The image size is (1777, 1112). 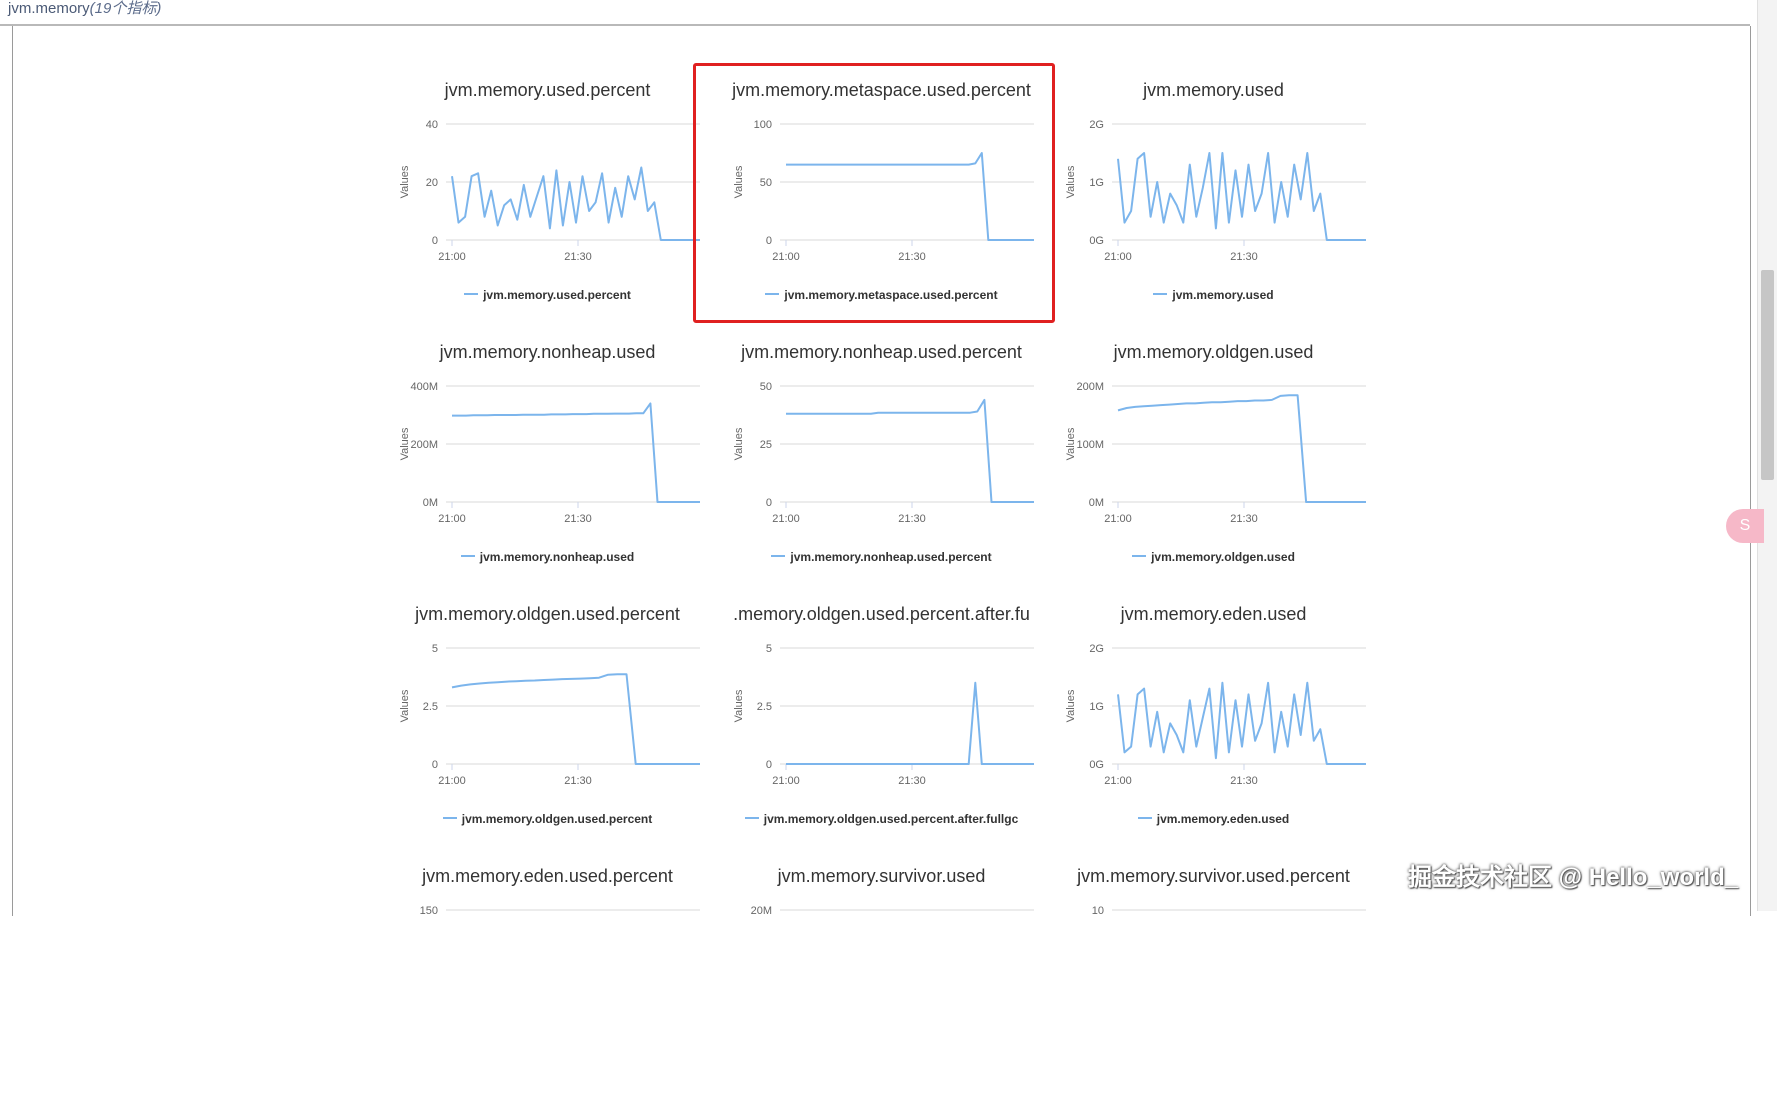 What do you see at coordinates (881, 90) in the screenshot?
I see `chart-title: jvm.memory.metaspace.used.percent` at bounding box center [881, 90].